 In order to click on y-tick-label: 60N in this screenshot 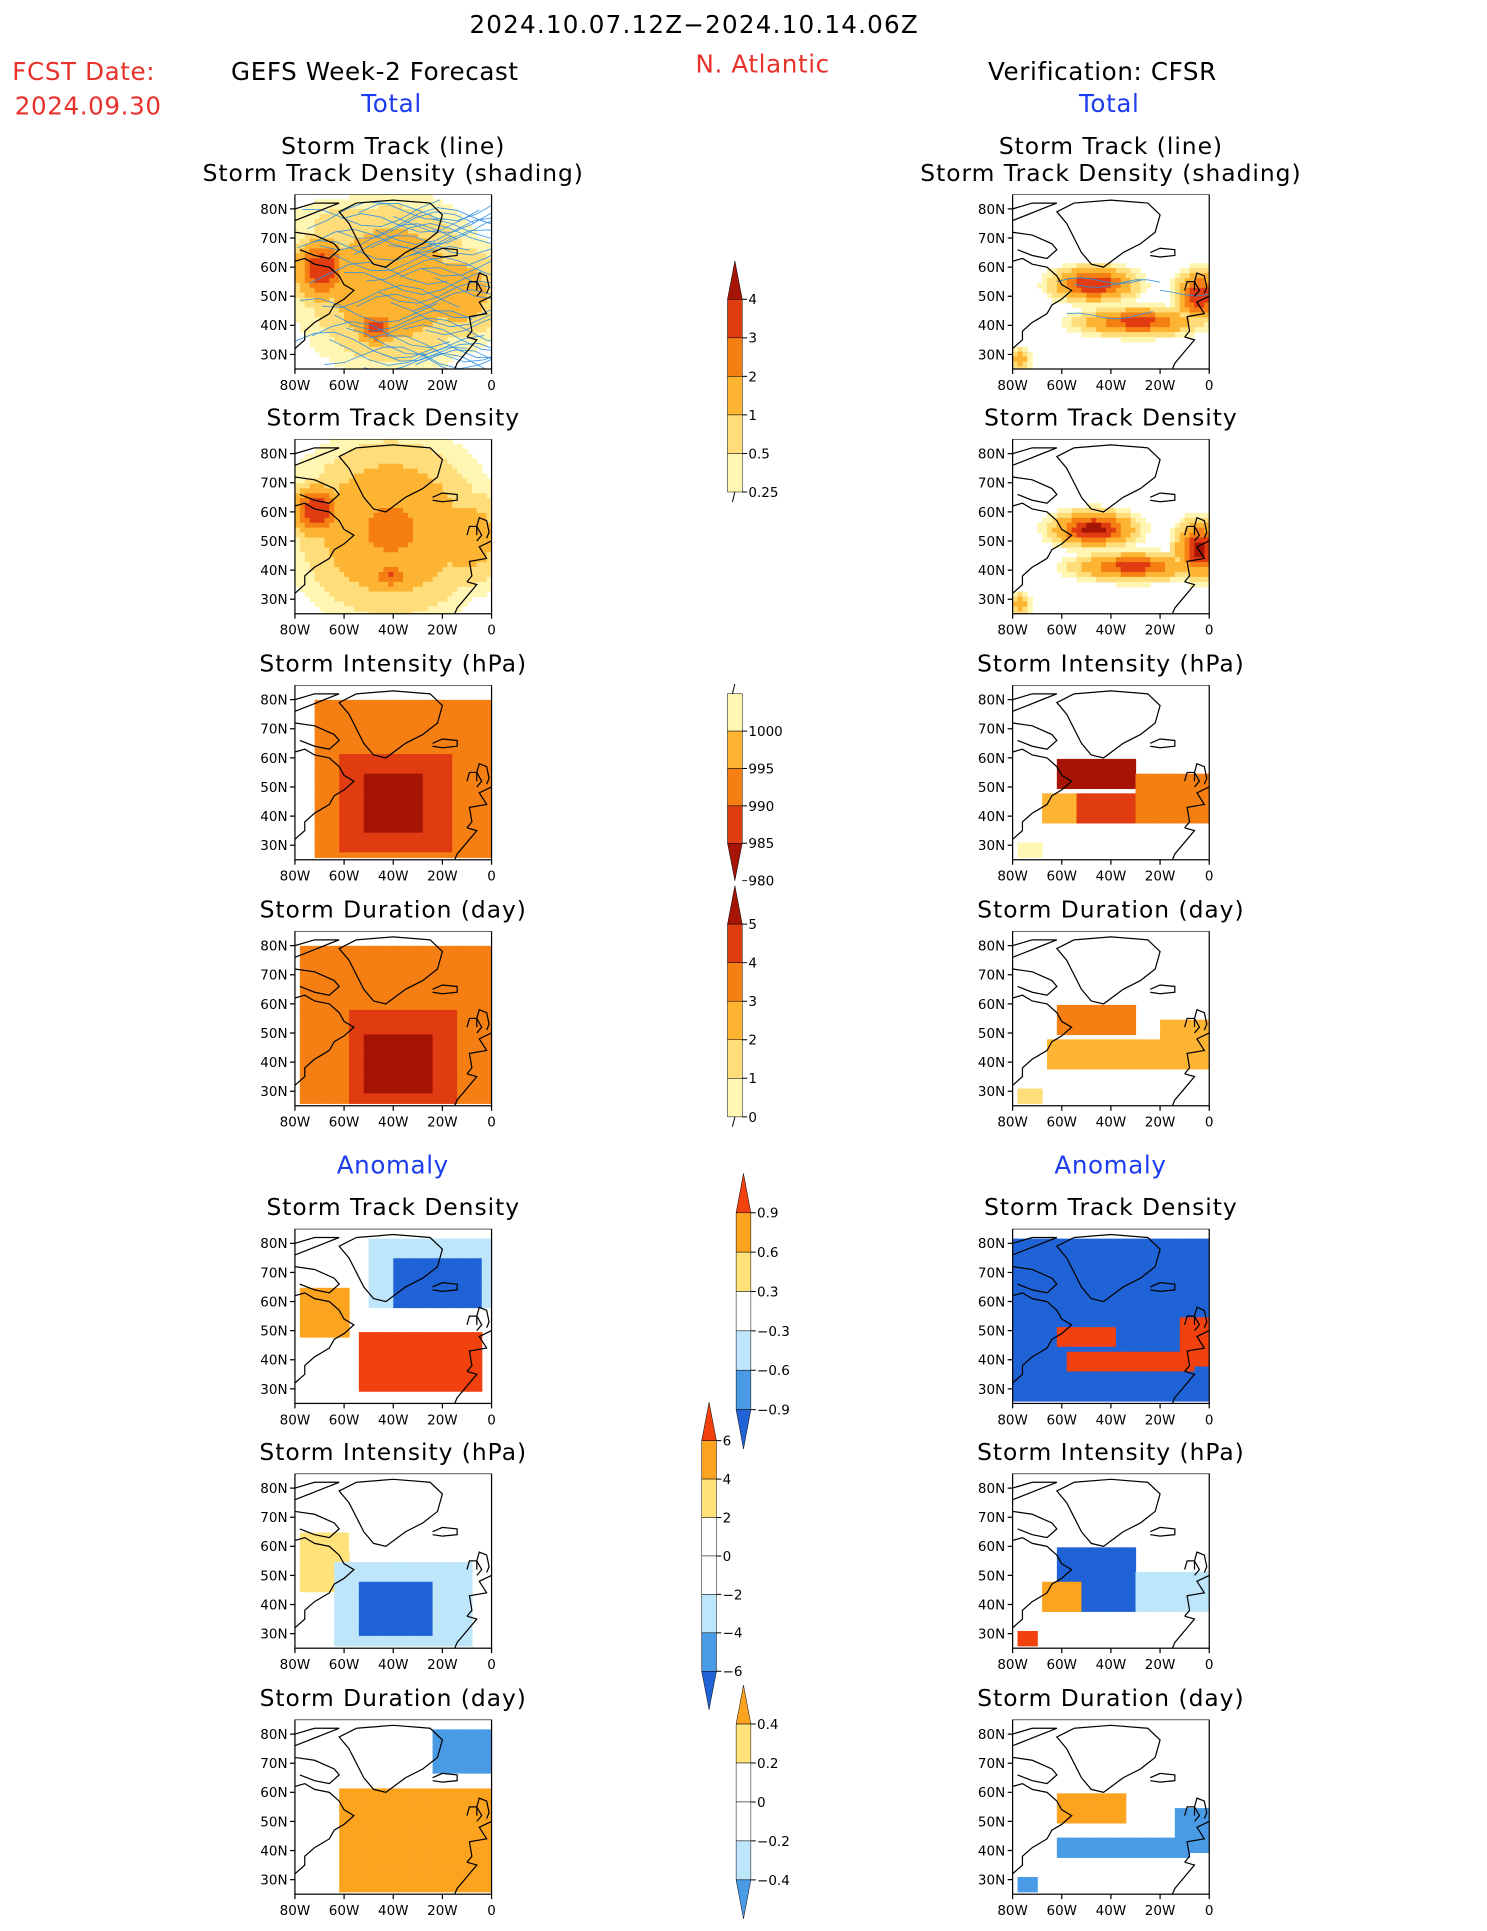, I will do `click(991, 268)`.